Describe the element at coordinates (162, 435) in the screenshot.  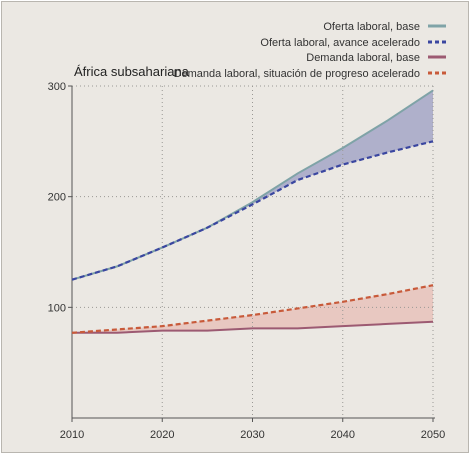
I see `x-tick-label-1: 2020` at that location.